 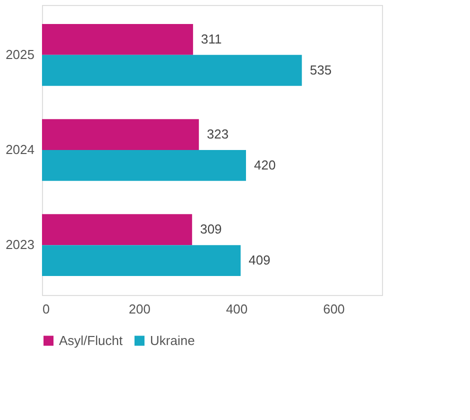 What do you see at coordinates (211, 229) in the screenshot?
I see `data-label: 309` at bounding box center [211, 229].